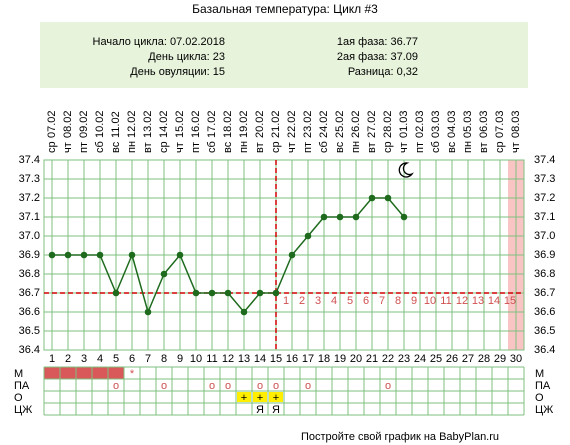  Describe the element at coordinates (286, 301) in the screenshot. I see `phase2-day: 1` at that location.